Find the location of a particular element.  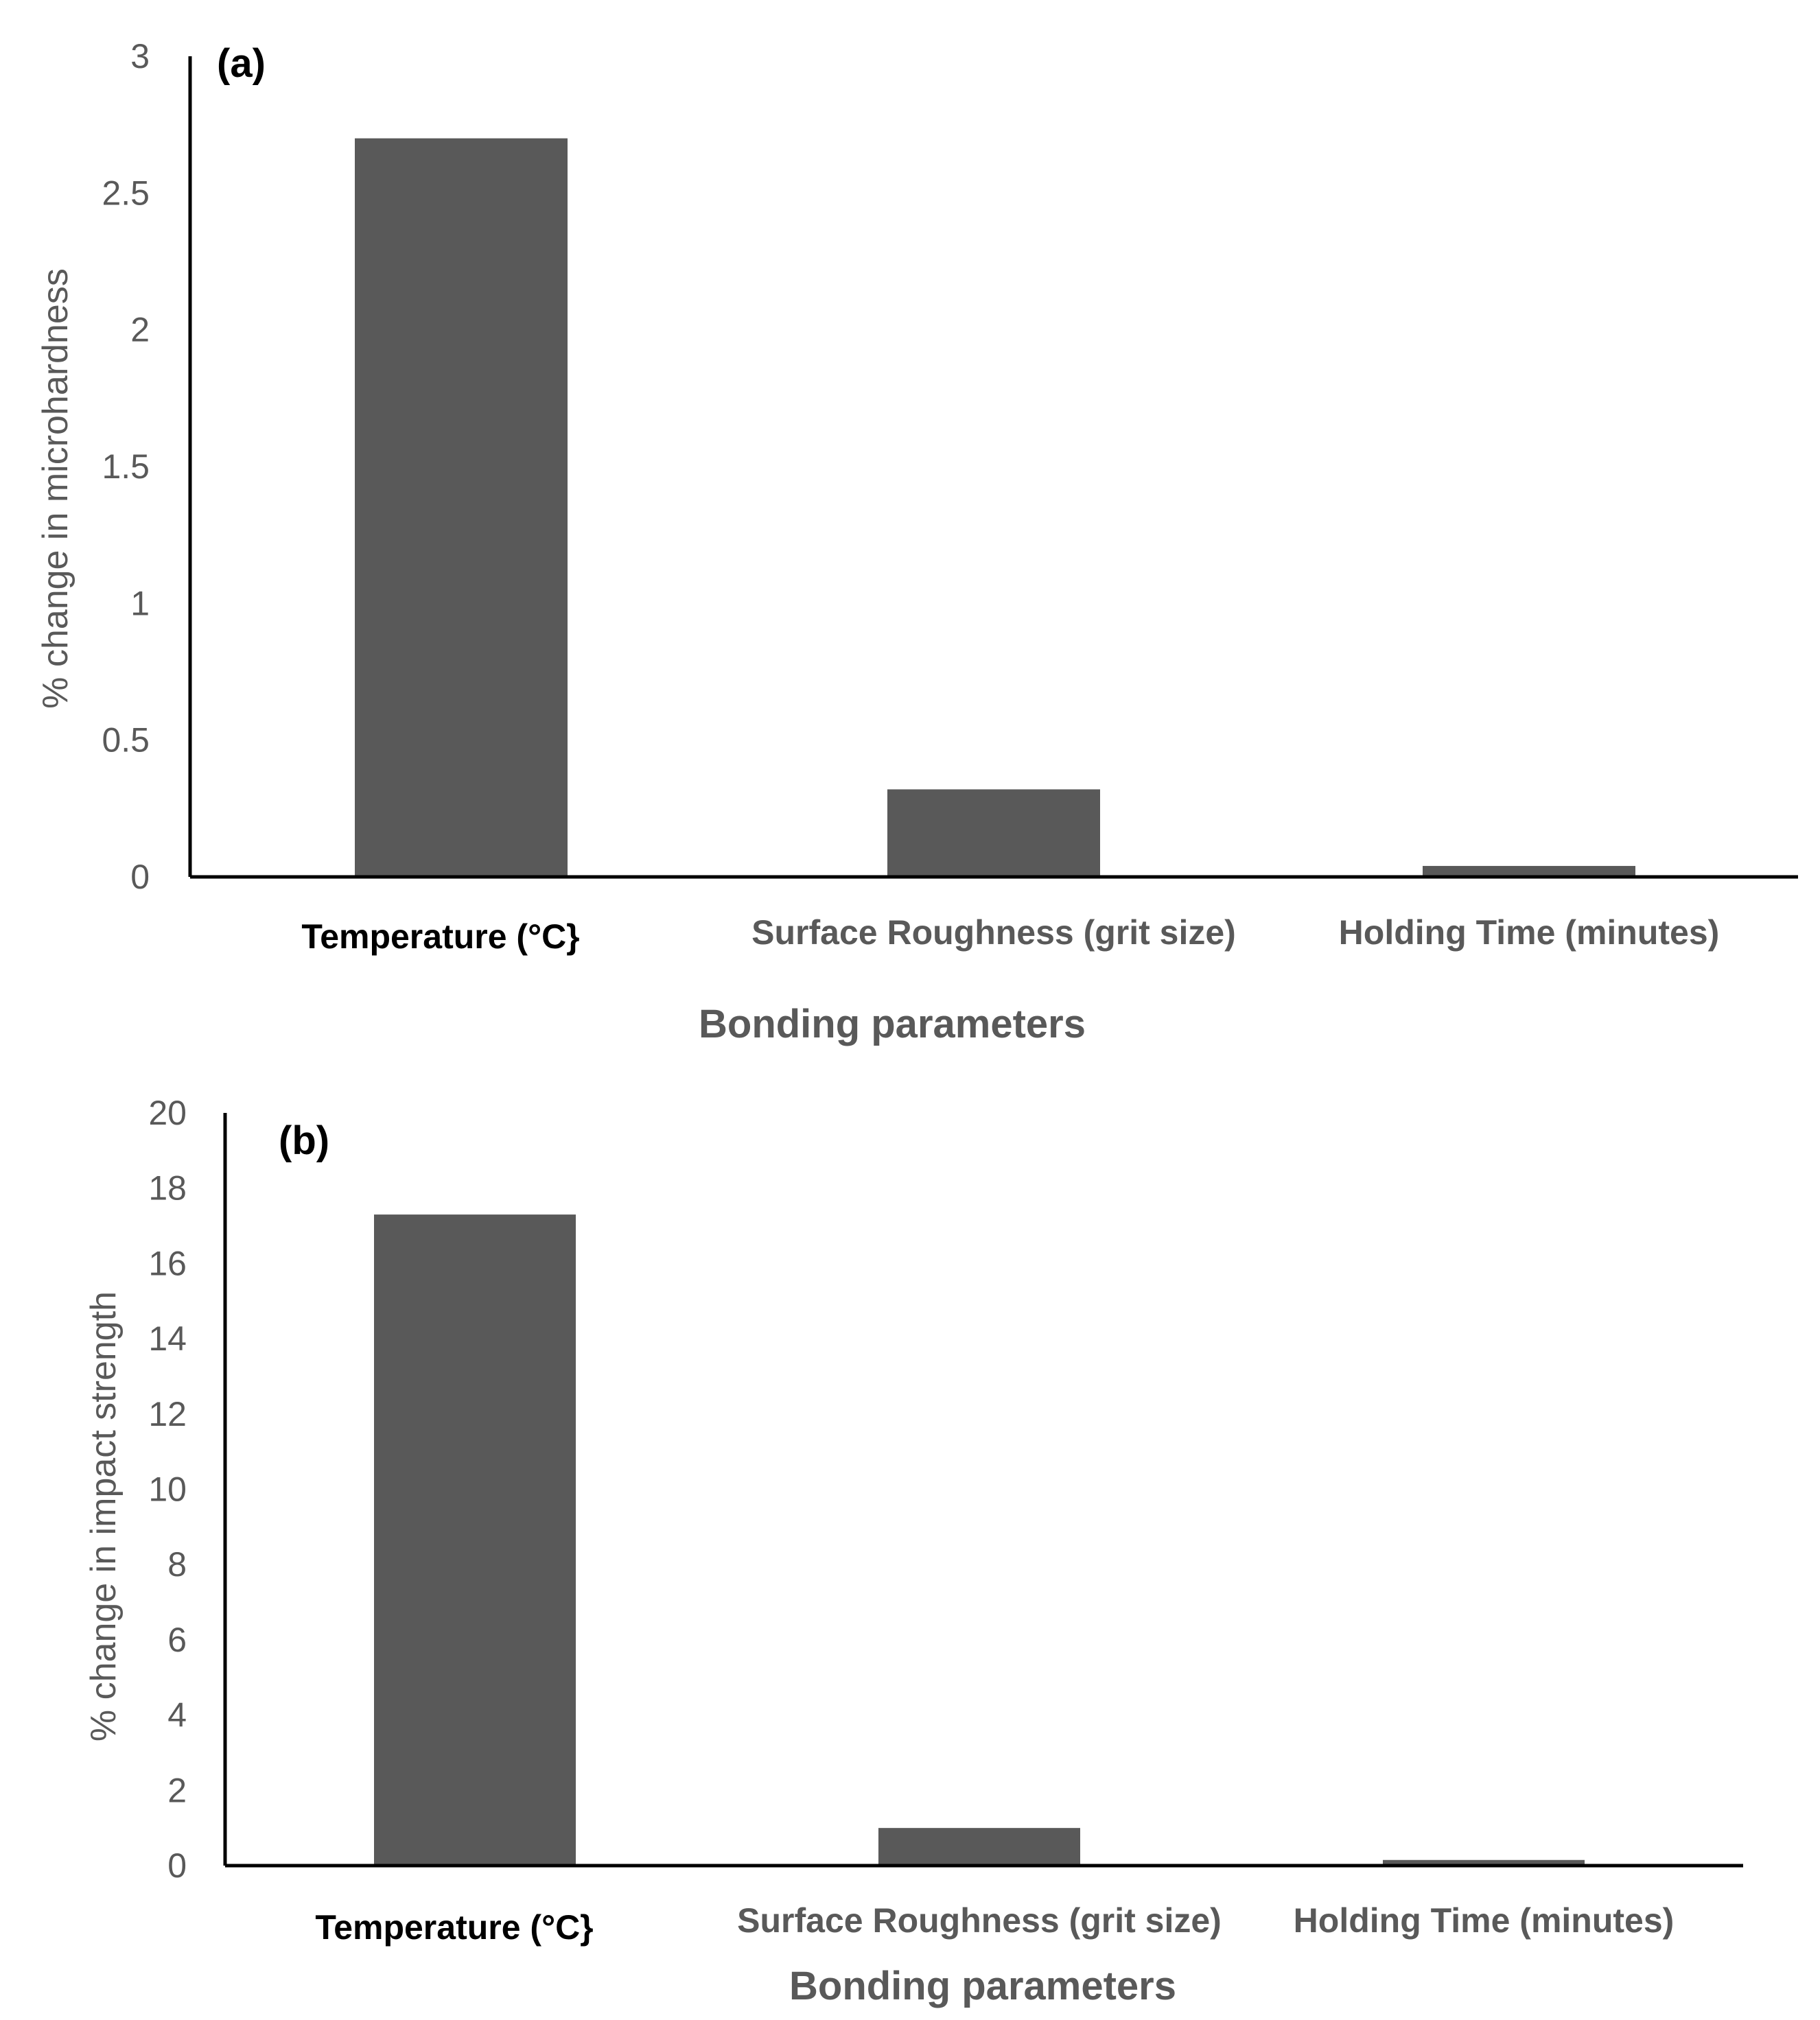

x-category-label-b-0: Temperature (°C} is located at coordinates (454, 1927).